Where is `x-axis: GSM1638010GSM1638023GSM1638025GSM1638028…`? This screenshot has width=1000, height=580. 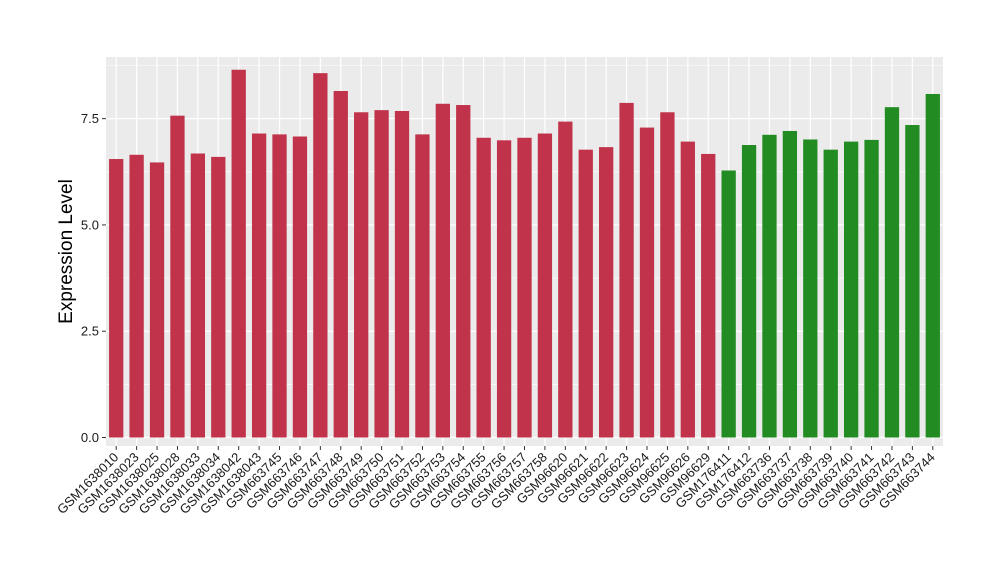 x-axis: GSM1638010GSM1638023GSM1638025GSM1638028… is located at coordinates (496, 481).